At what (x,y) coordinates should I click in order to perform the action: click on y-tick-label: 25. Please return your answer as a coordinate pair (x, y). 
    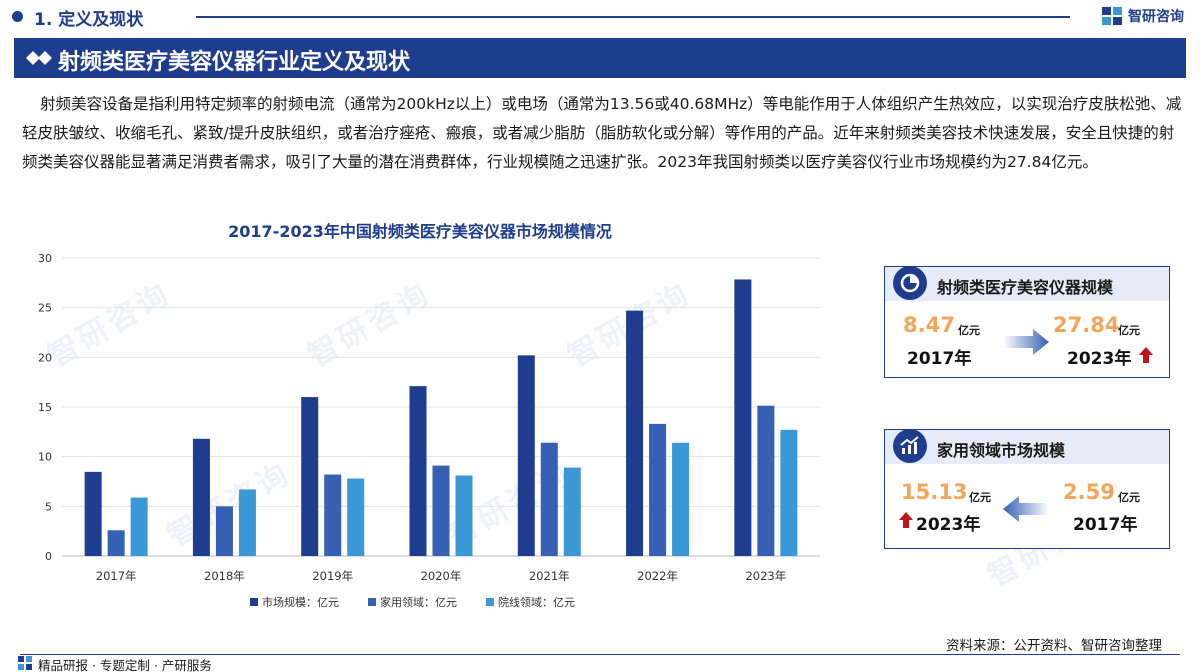
    Looking at the image, I should click on (45, 308).